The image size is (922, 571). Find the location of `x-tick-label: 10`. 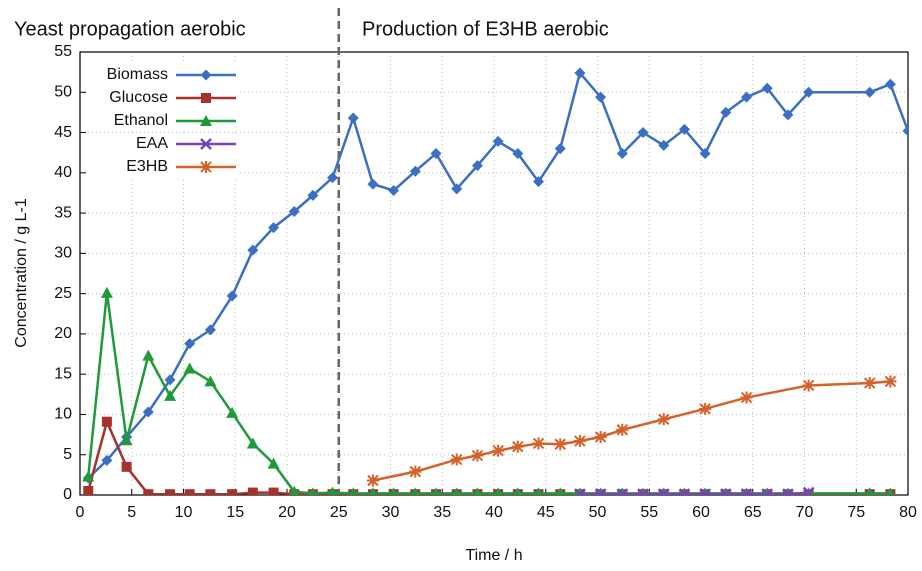

x-tick-label: 10 is located at coordinates (184, 512).